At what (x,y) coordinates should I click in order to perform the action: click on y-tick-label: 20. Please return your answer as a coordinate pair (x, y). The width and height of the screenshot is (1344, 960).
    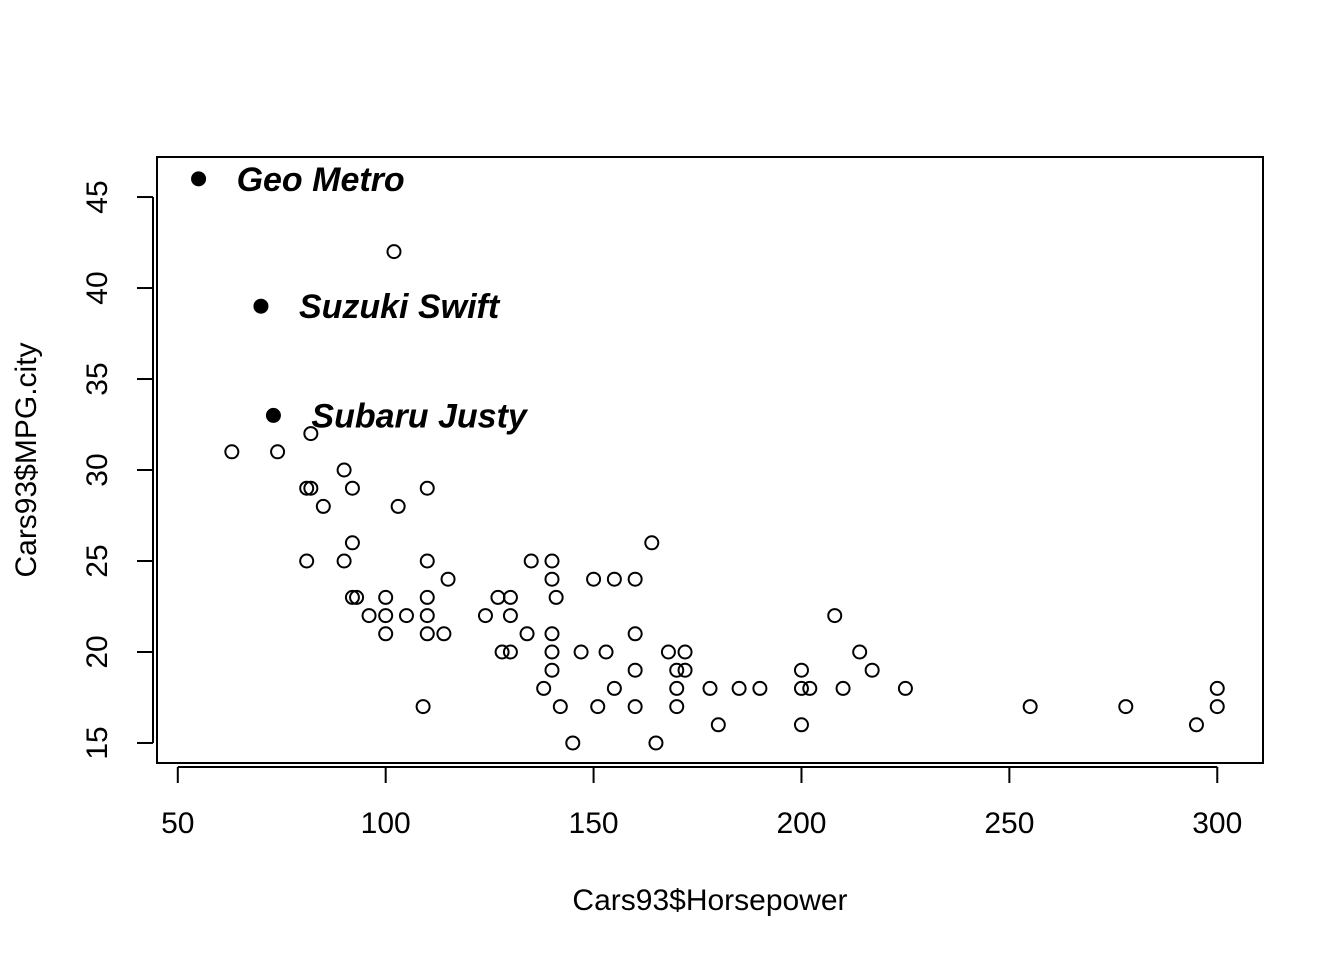
    Looking at the image, I should click on (97, 651).